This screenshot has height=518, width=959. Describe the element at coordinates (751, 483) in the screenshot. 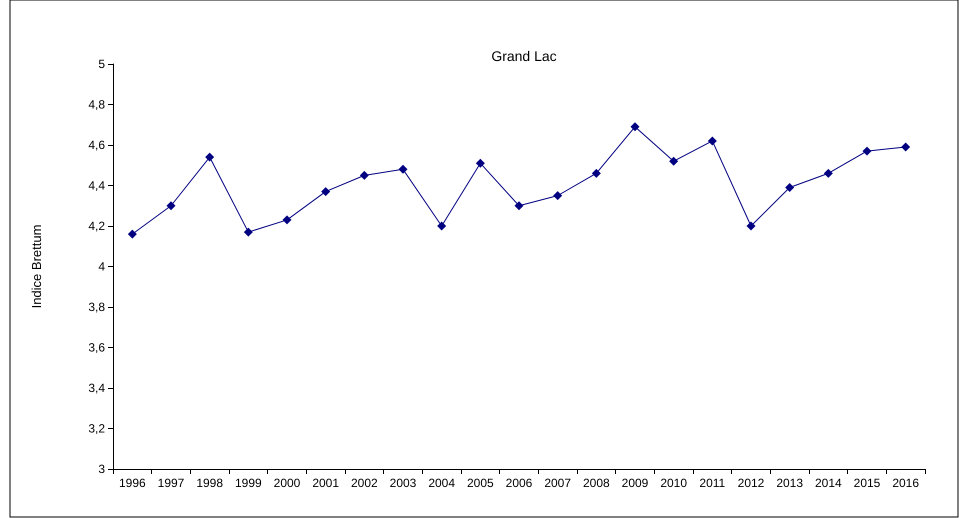

I see `x-tick-label: 2012` at that location.